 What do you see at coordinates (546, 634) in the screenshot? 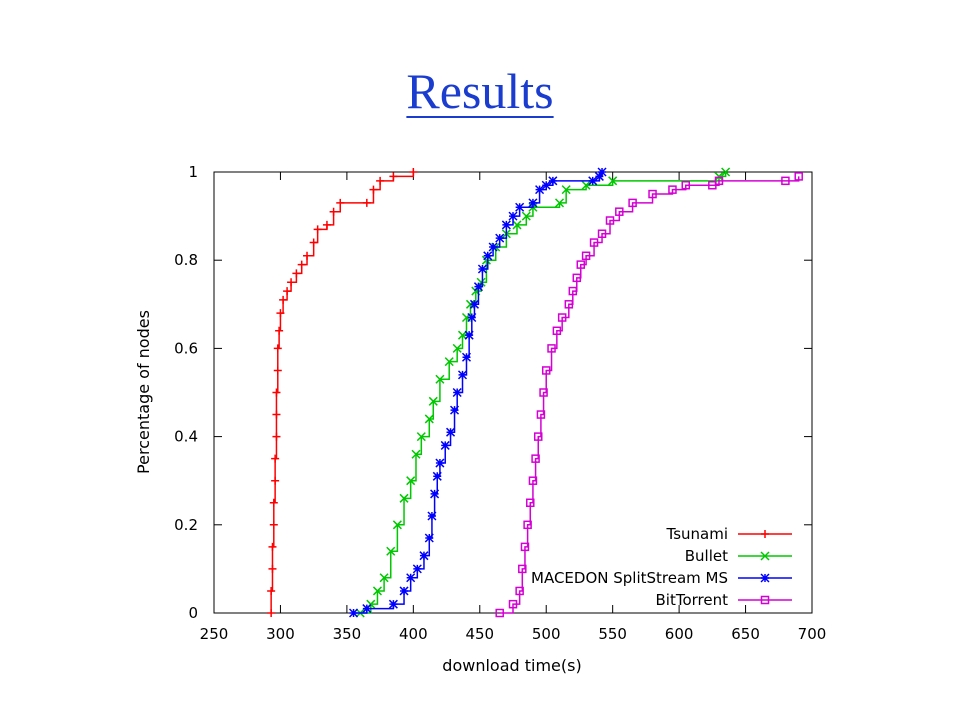
I see `x-tick-label: 500` at bounding box center [546, 634].